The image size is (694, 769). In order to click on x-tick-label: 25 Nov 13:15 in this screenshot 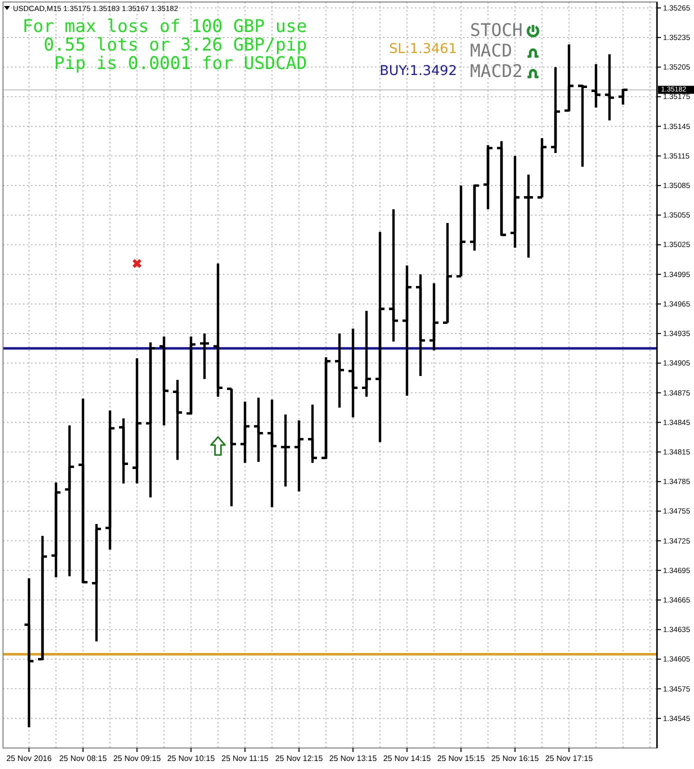, I will do `click(353, 758)`.